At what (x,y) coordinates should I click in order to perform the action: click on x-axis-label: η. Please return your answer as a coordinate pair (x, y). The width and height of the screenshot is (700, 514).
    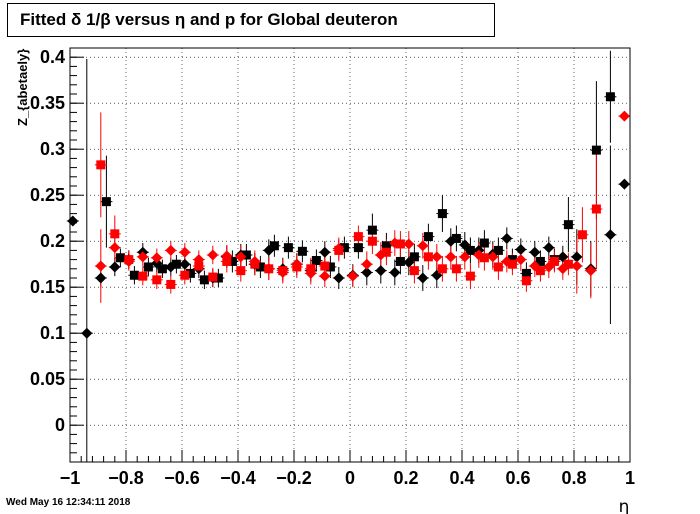
    Looking at the image, I should click on (624, 505).